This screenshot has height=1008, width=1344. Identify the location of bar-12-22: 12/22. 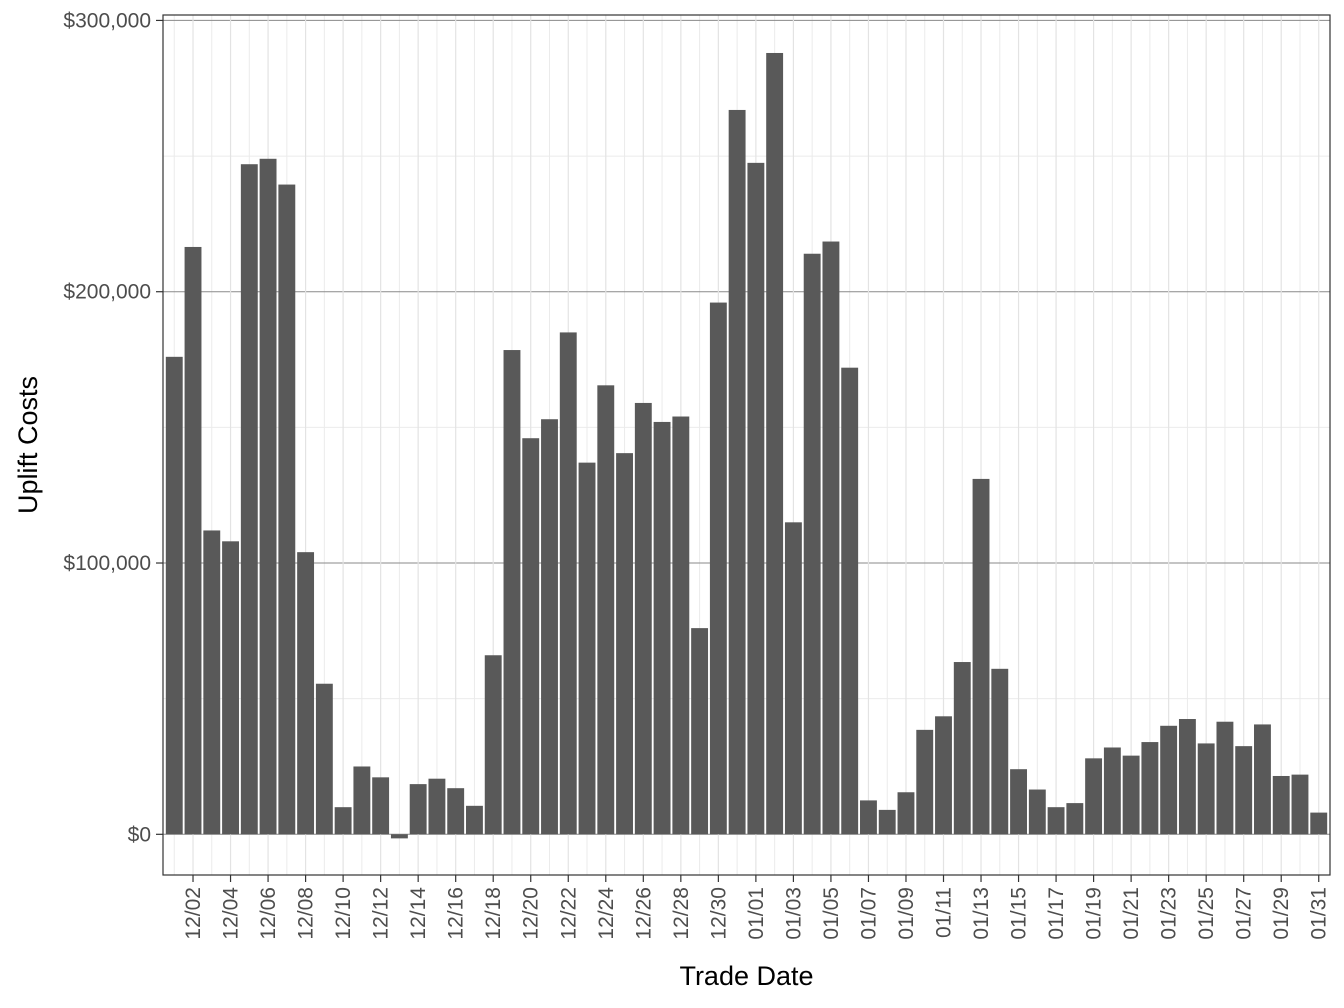
(568, 583).